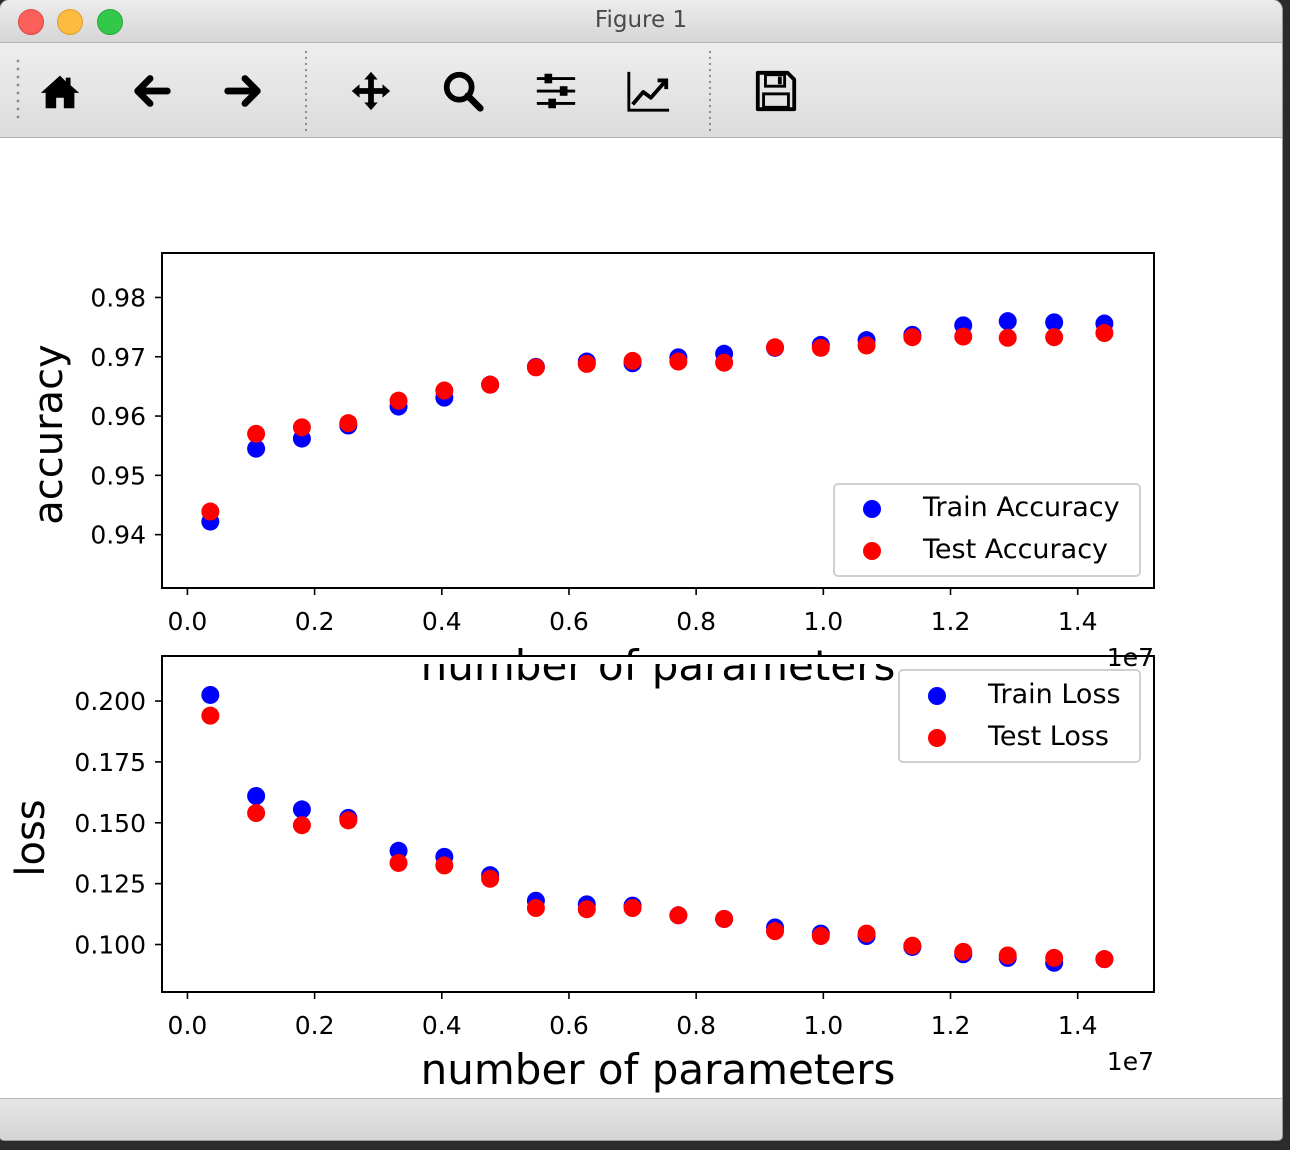 The width and height of the screenshot is (1290, 1150). I want to click on window-title: Figure 1, so click(641, 20).